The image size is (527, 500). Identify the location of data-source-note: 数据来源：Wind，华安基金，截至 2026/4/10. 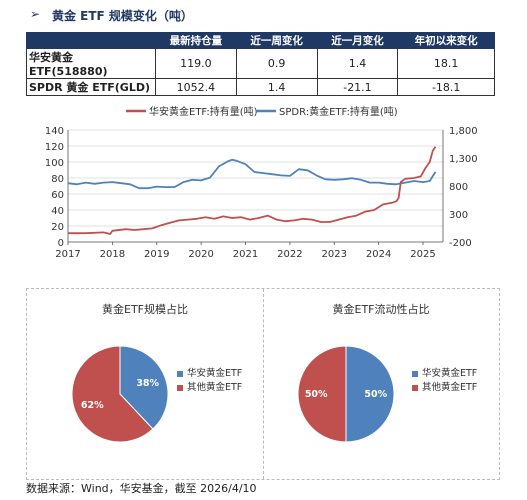
(141, 488).